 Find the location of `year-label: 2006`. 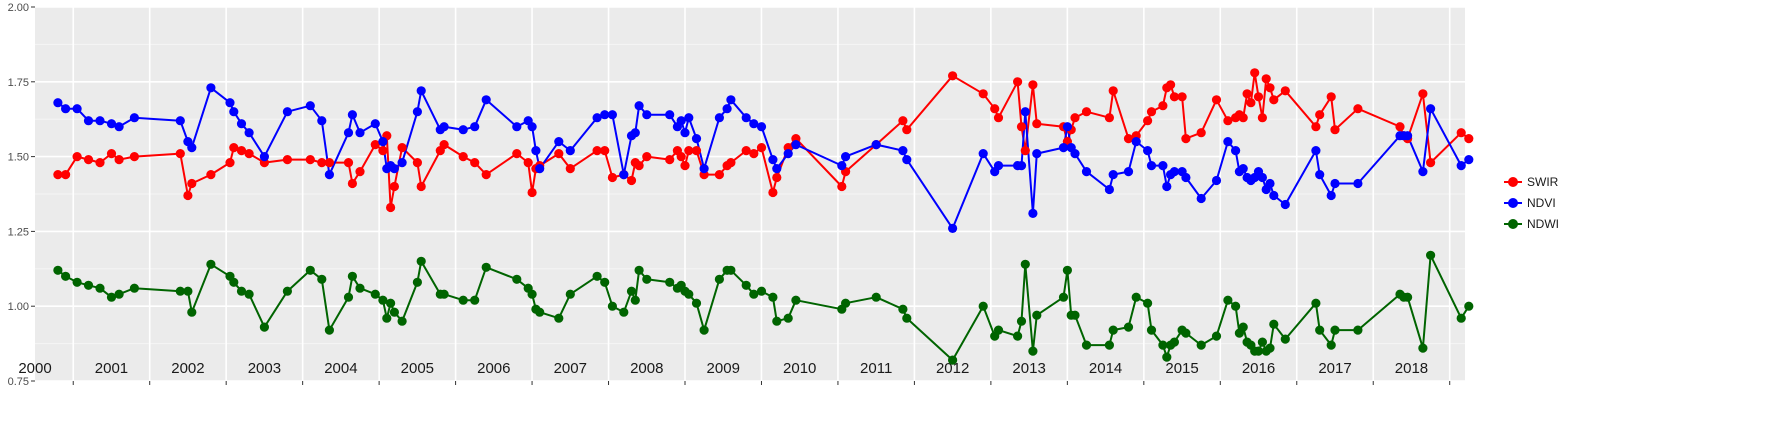

year-label: 2006 is located at coordinates (493, 368).